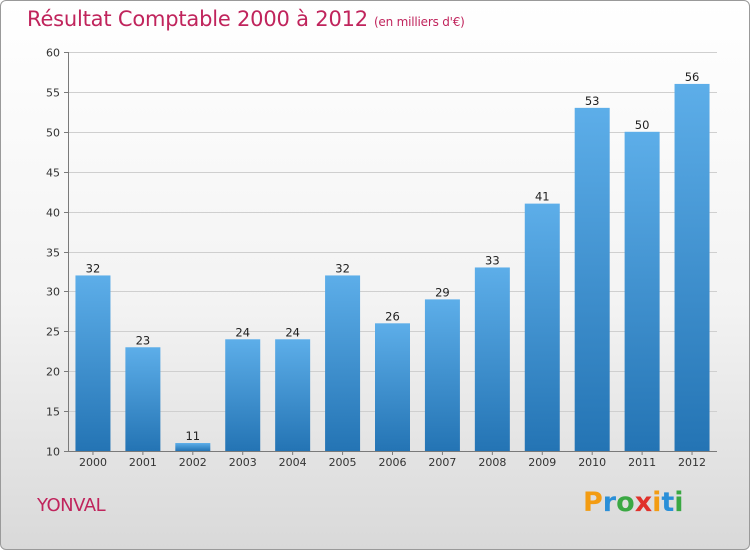  What do you see at coordinates (593, 502) in the screenshot?
I see `logo-letter: P` at bounding box center [593, 502].